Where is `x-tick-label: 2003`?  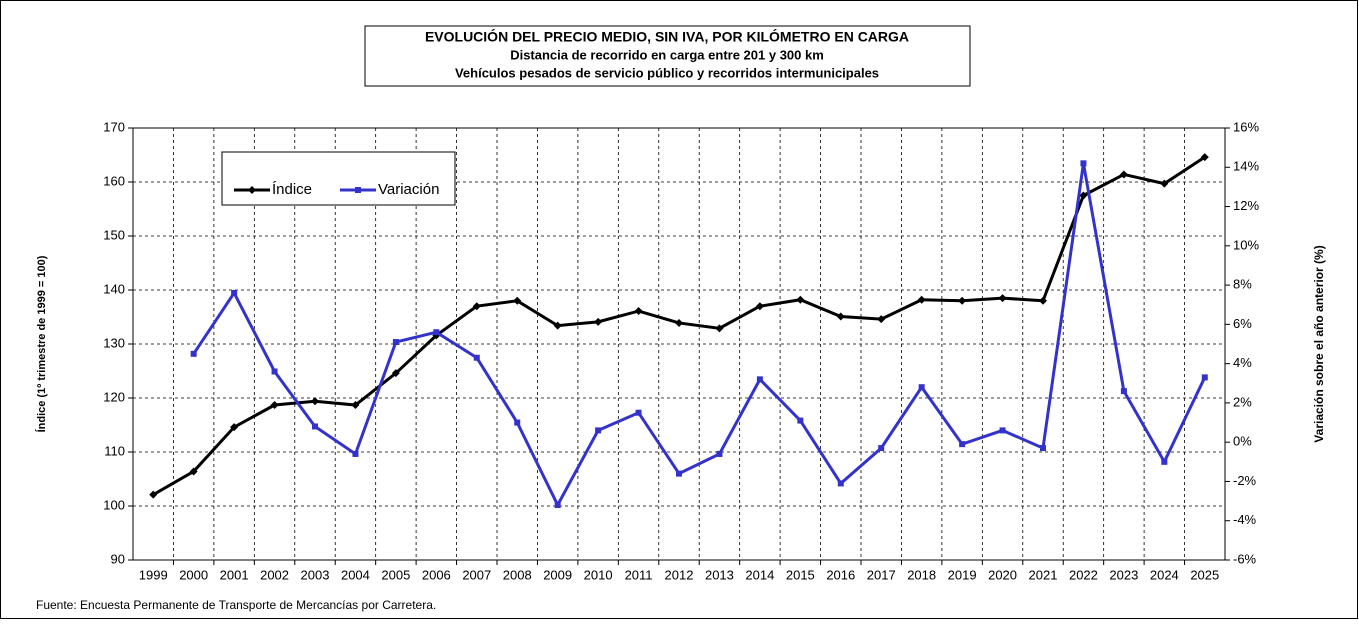
x-tick-label: 2003 is located at coordinates (315, 574).